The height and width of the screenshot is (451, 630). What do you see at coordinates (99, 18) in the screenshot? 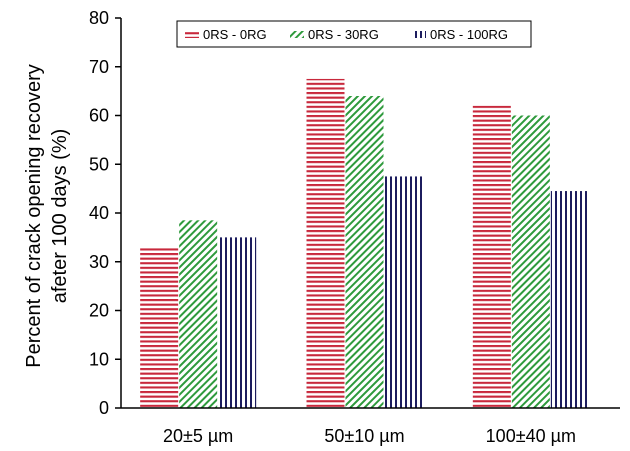
I see `y-tick-label: 80` at bounding box center [99, 18].